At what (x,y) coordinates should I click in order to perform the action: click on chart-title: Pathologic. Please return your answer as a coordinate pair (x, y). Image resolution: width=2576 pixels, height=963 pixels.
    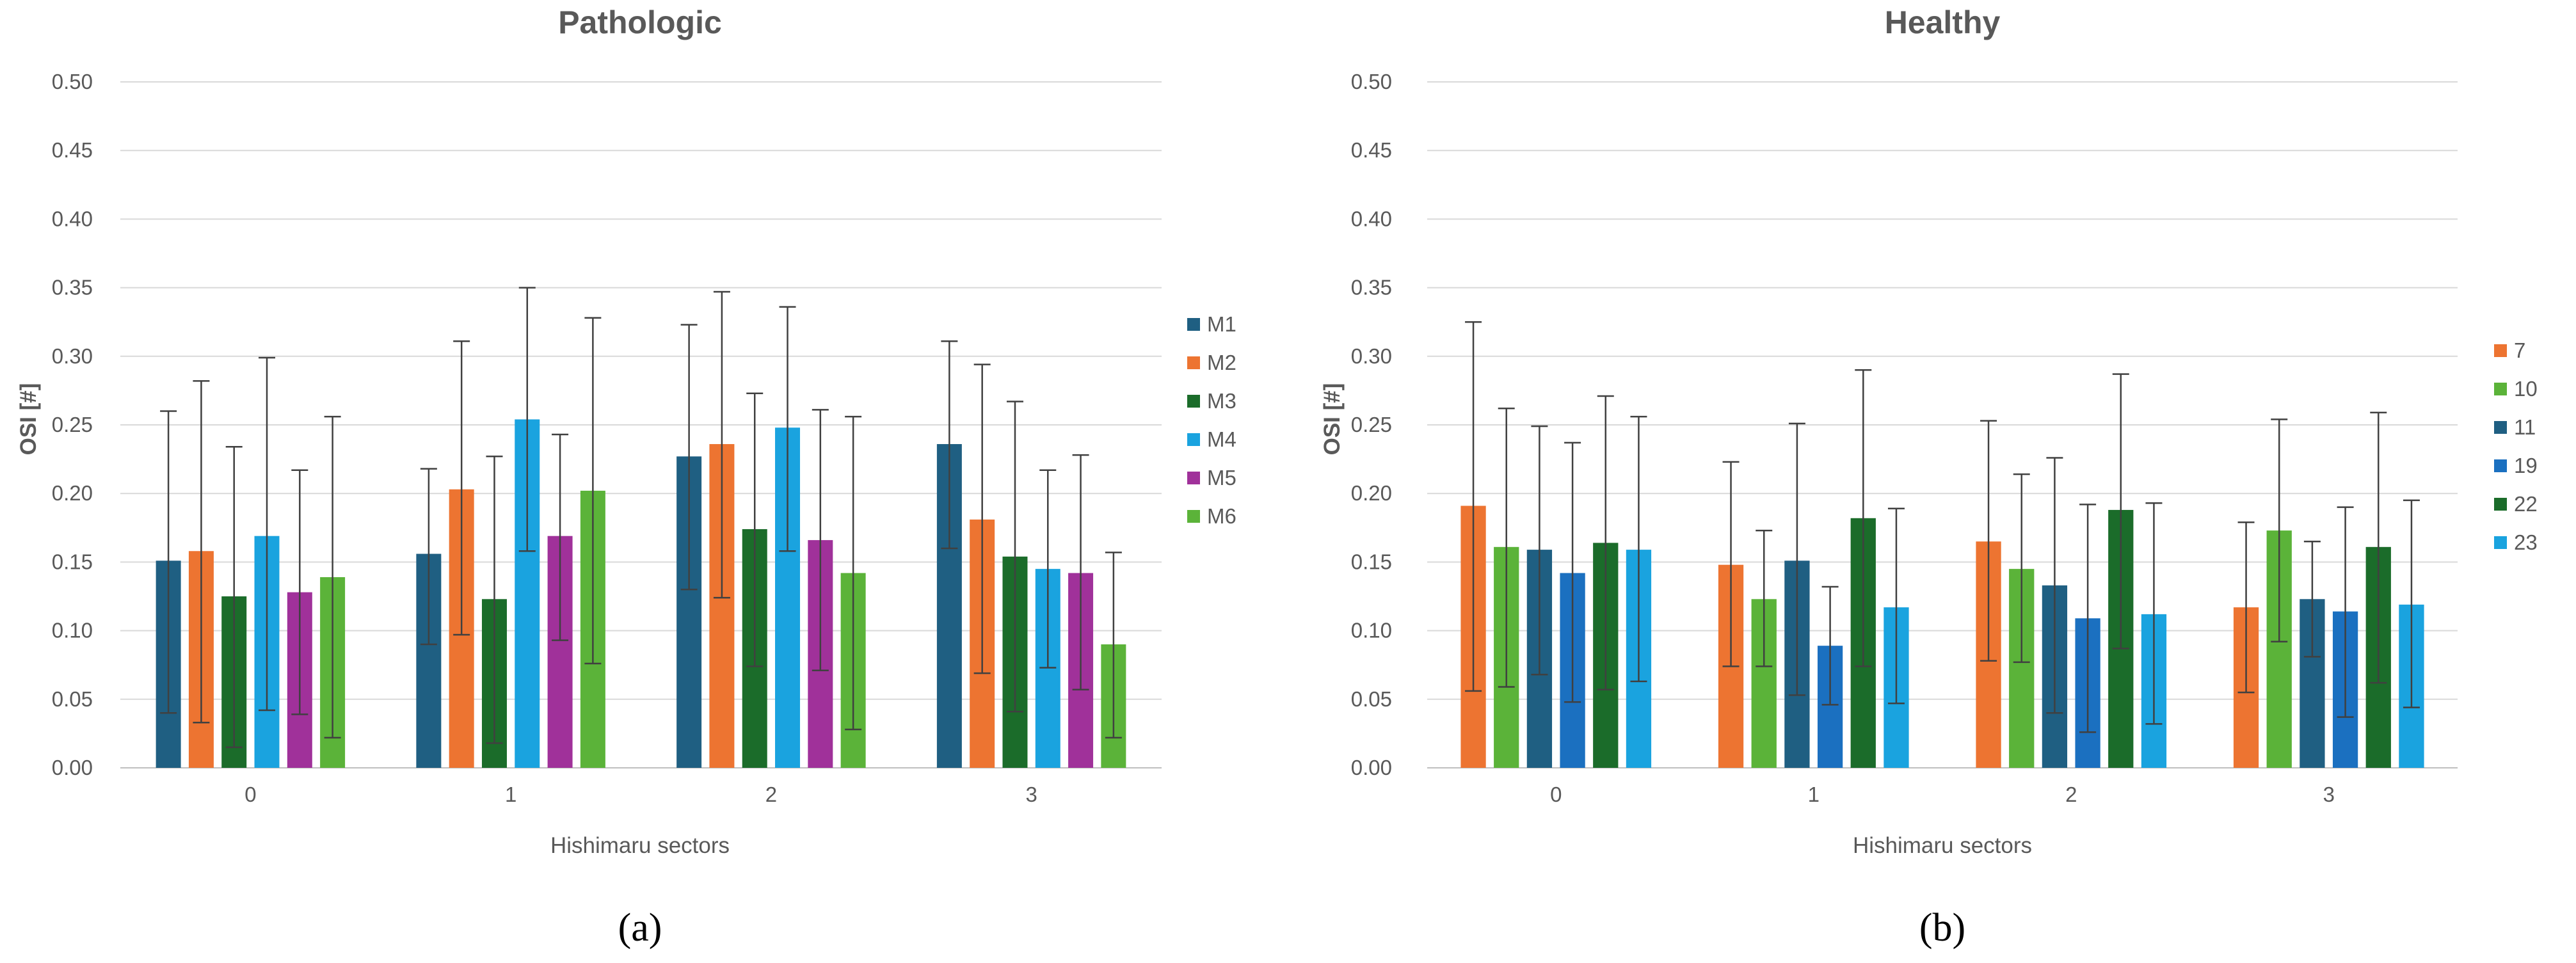
    Looking at the image, I should click on (640, 22).